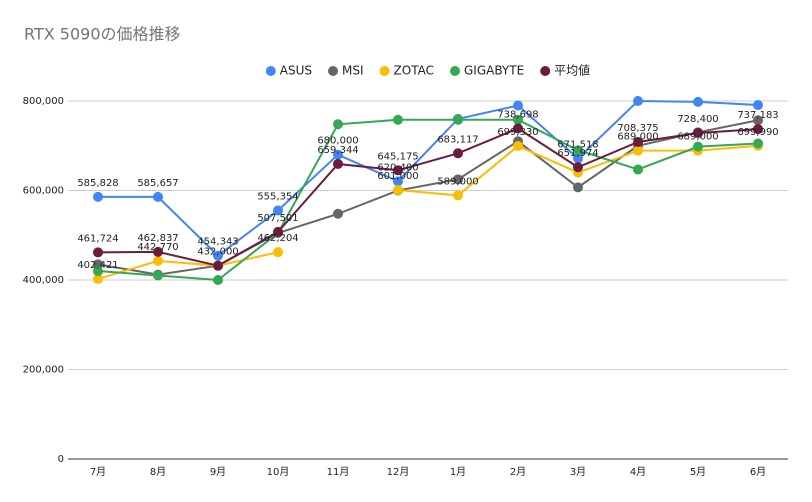  I want to click on y-tick-label: 200,000, so click(43, 370).